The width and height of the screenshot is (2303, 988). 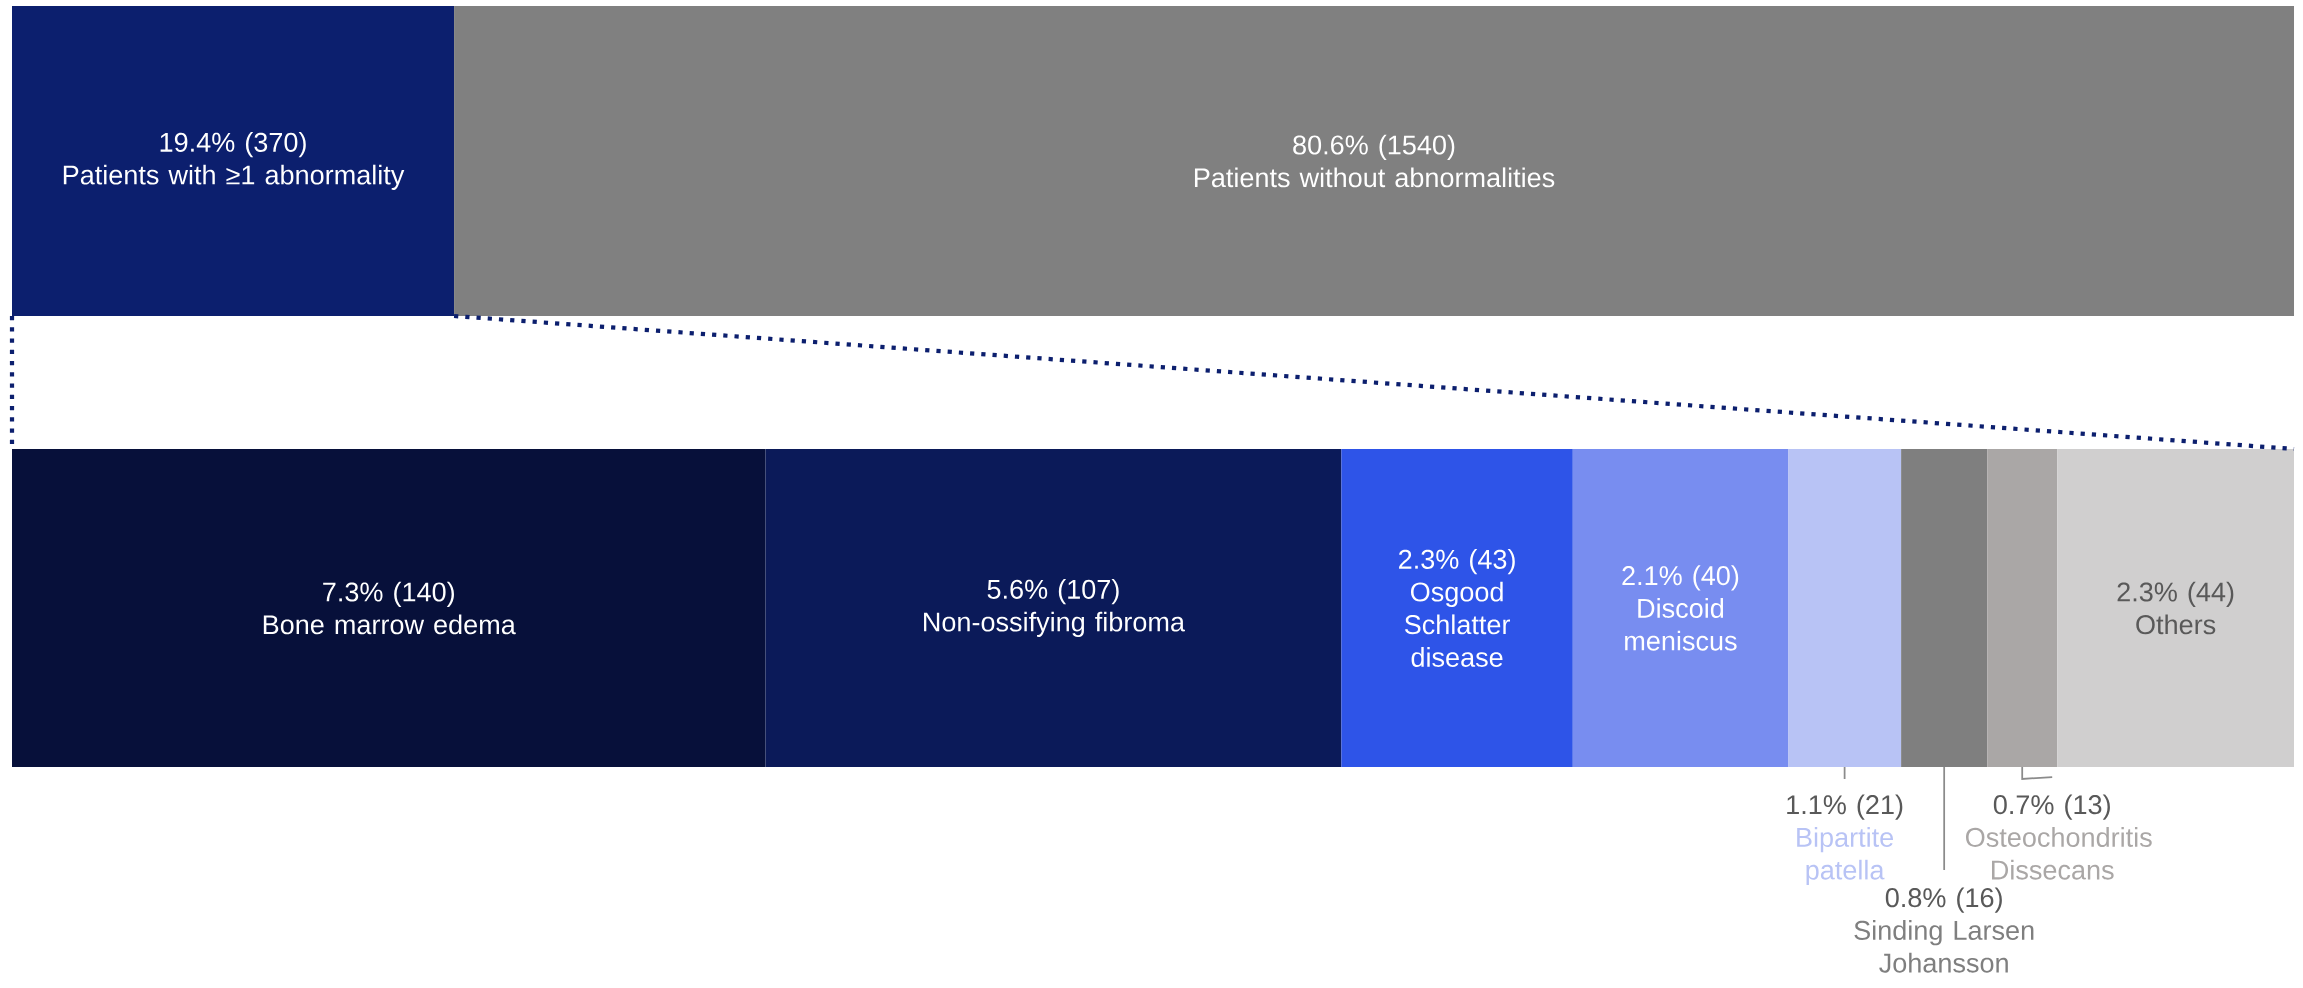 What do you see at coordinates (2176, 624) in the screenshot?
I see `series-label: Others` at bounding box center [2176, 624].